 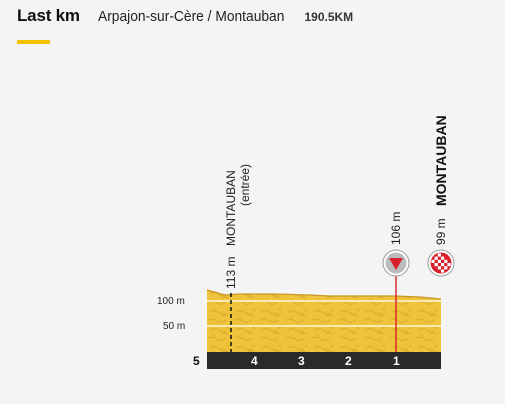 I want to click on entry-altitude: 113 m, so click(x=231, y=273).